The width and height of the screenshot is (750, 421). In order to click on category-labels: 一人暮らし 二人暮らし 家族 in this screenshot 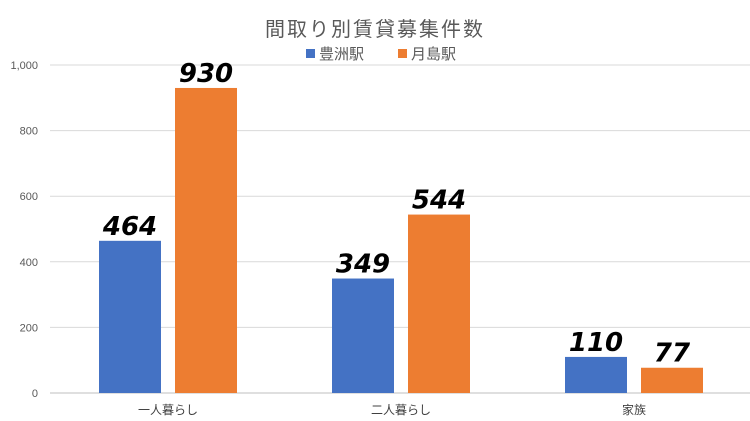, I will do `click(392, 409)`.